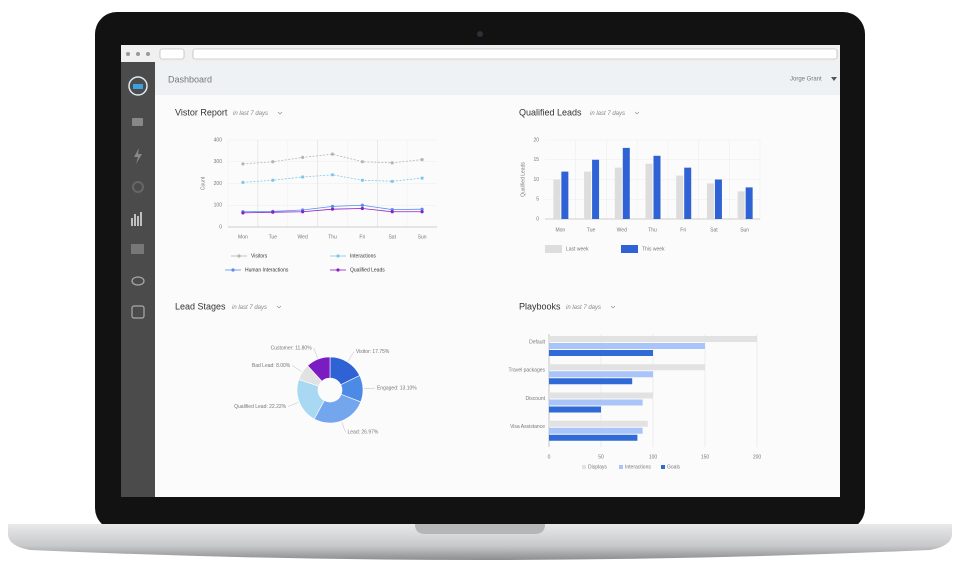 The image size is (960, 571). I want to click on y-tick-label: 10, so click(536, 180).